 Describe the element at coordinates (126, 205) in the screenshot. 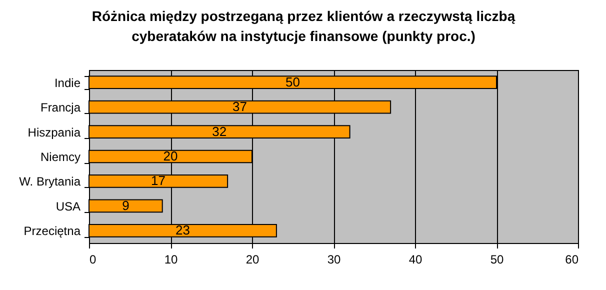

I see `data-label: 9` at that location.